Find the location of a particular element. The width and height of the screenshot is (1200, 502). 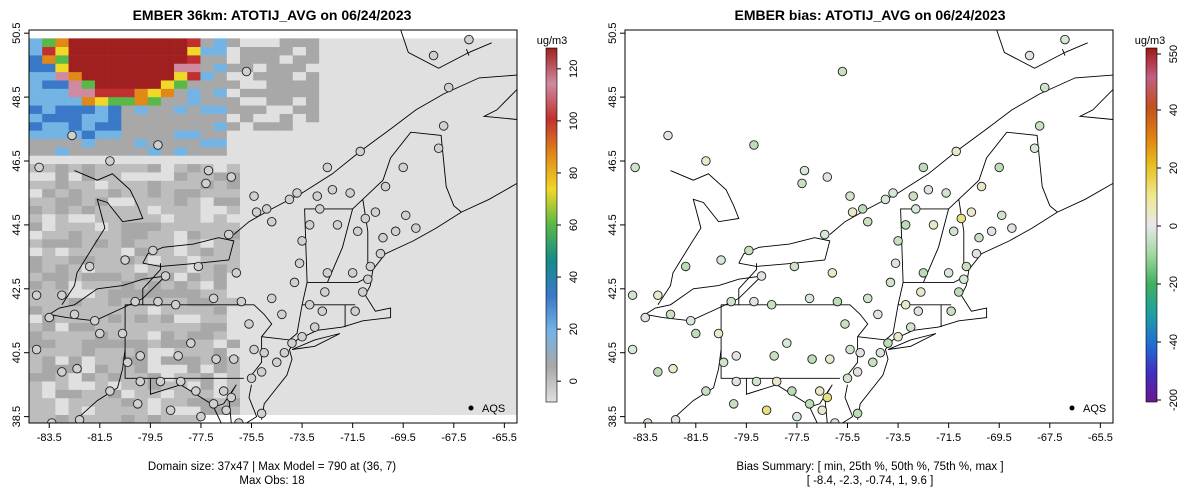

right-y-tick-label: 40.5 is located at coordinates (613, 352).